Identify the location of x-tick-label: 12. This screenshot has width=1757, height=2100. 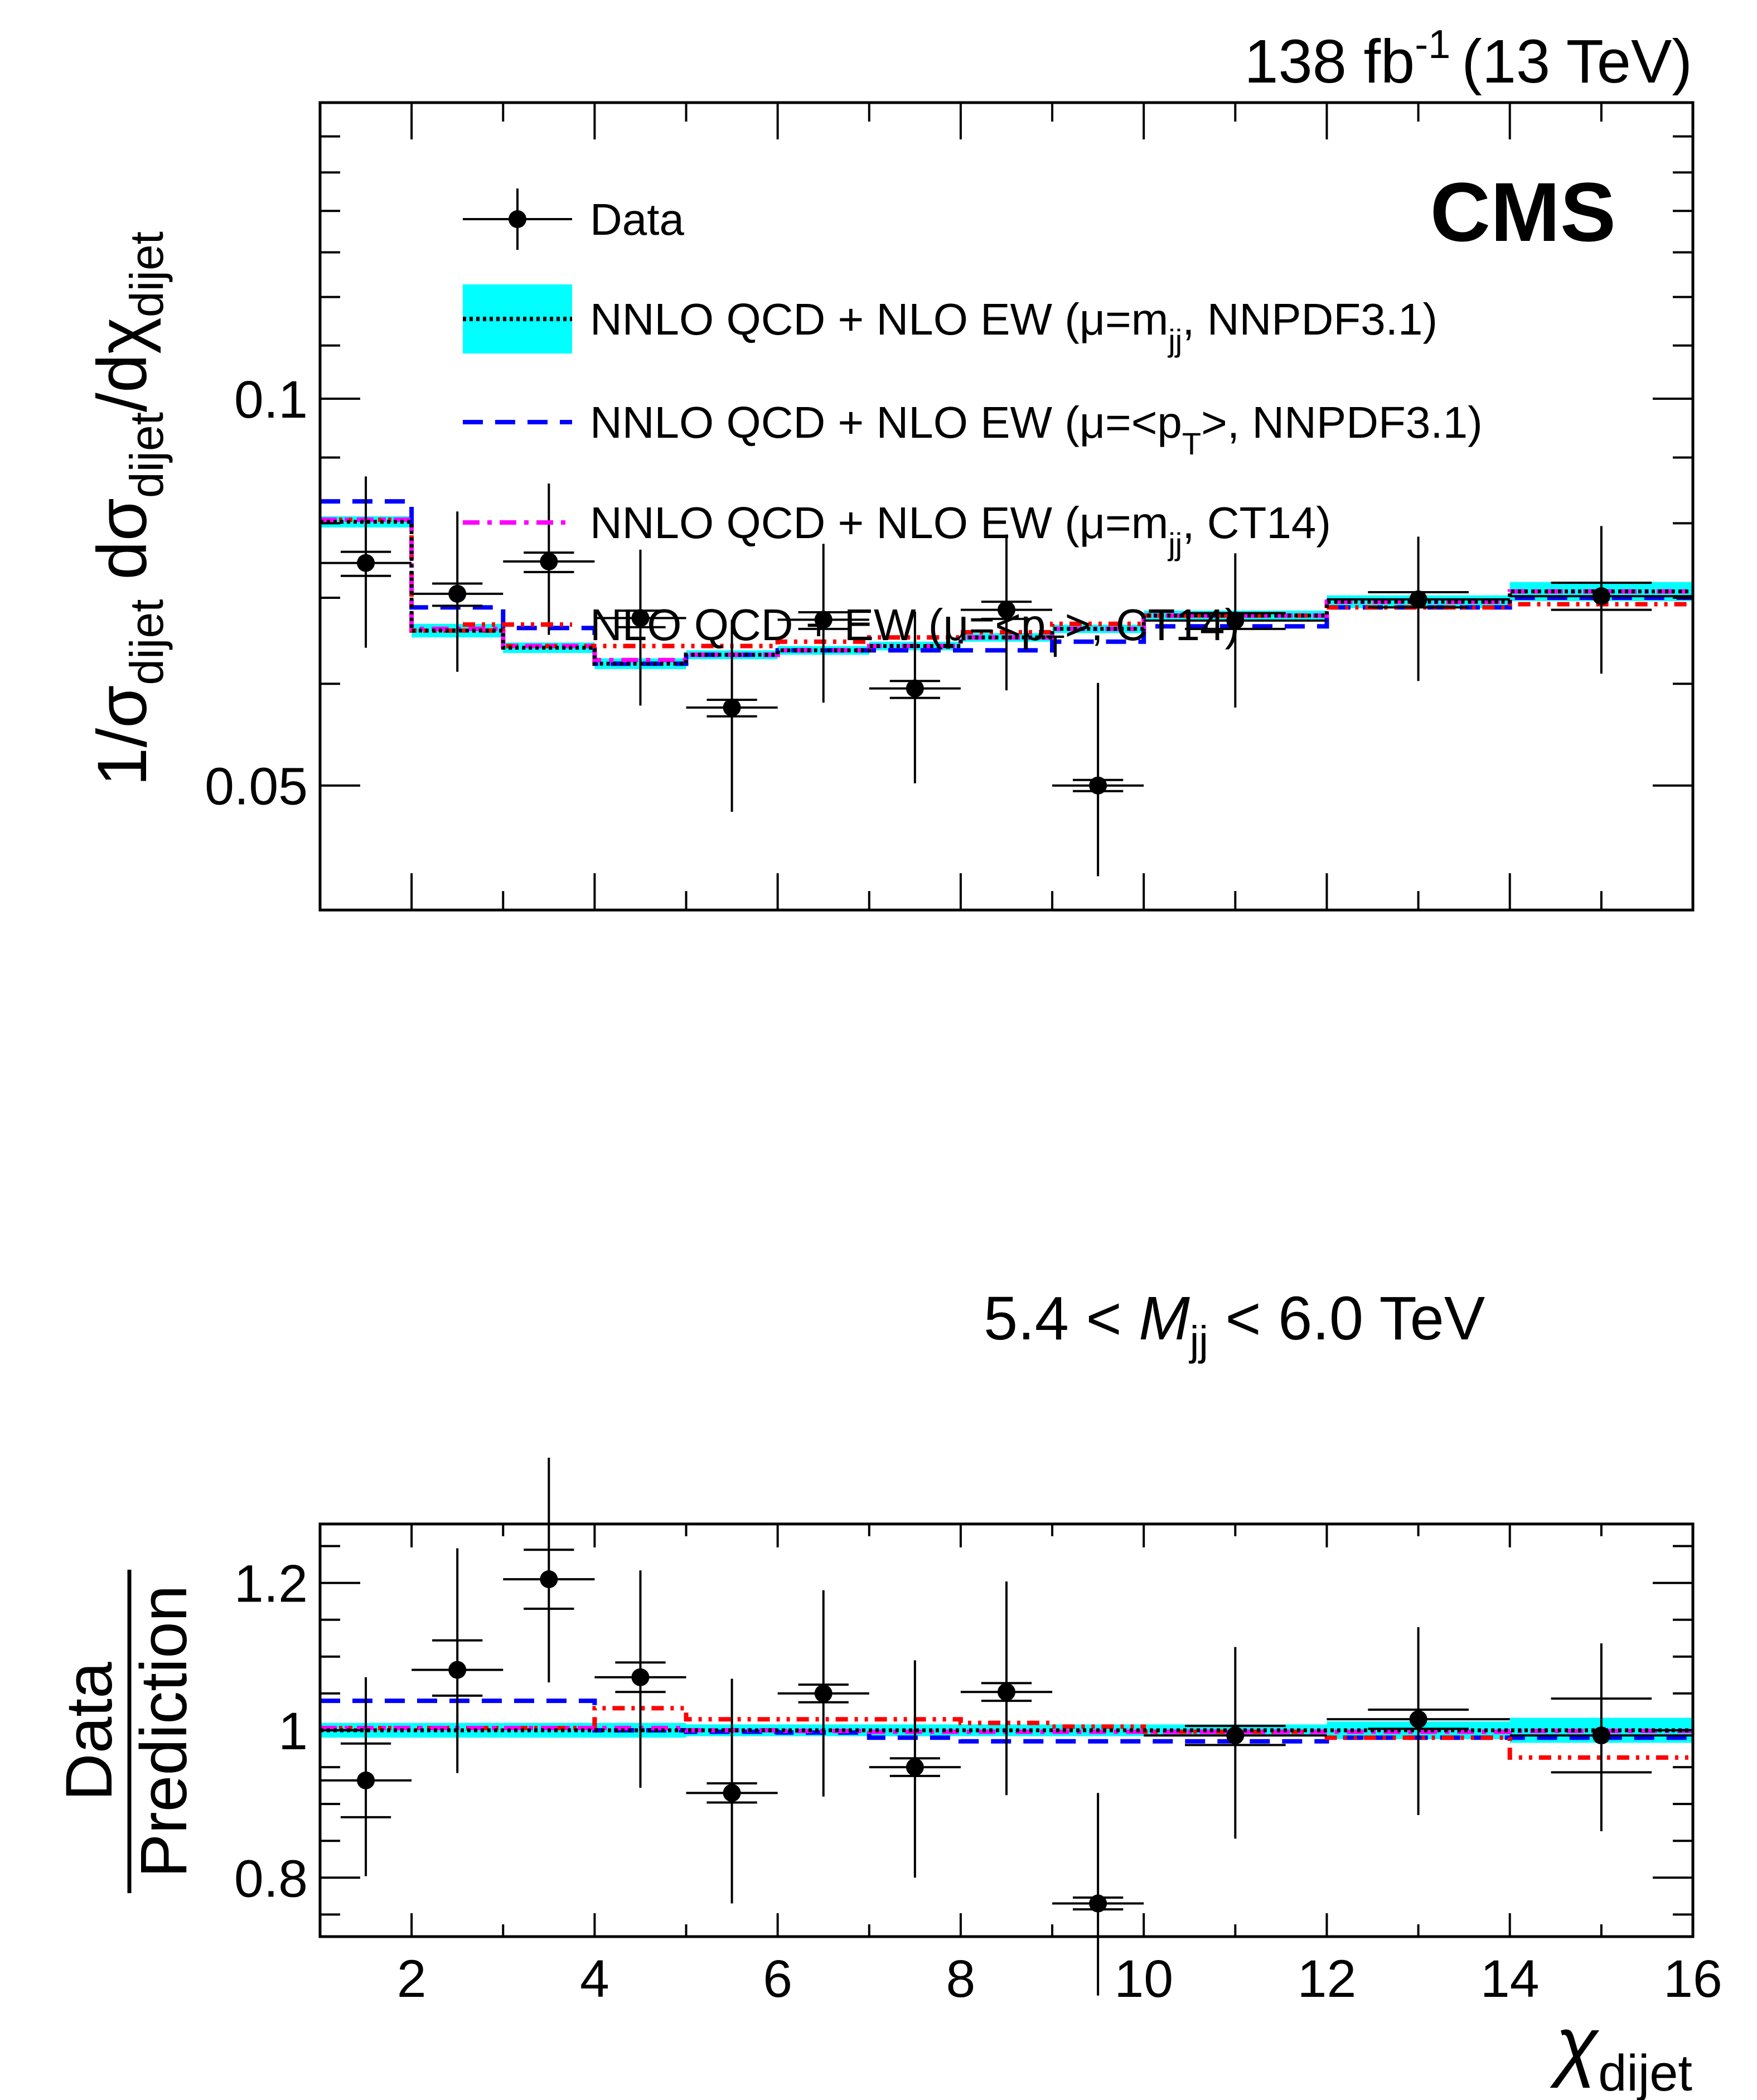
(1327, 1979).